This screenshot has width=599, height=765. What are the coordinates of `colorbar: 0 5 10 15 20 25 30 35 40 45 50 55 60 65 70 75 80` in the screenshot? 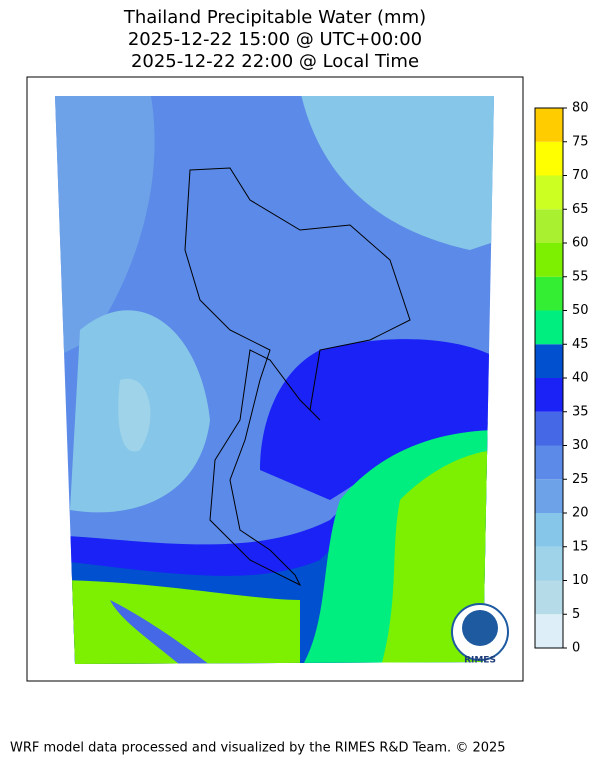 It's located at (561, 378).